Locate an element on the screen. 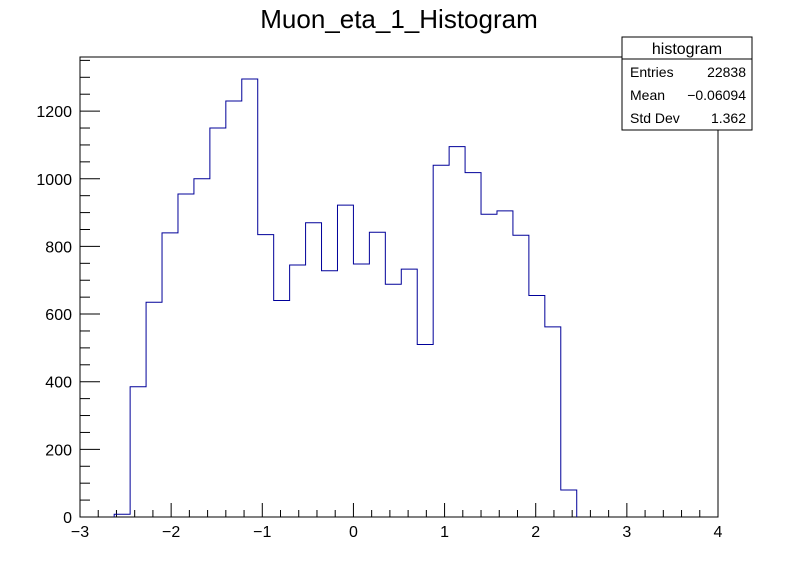 This screenshot has width=798, height=580. stats-box-frame is located at coordinates (687, 83).